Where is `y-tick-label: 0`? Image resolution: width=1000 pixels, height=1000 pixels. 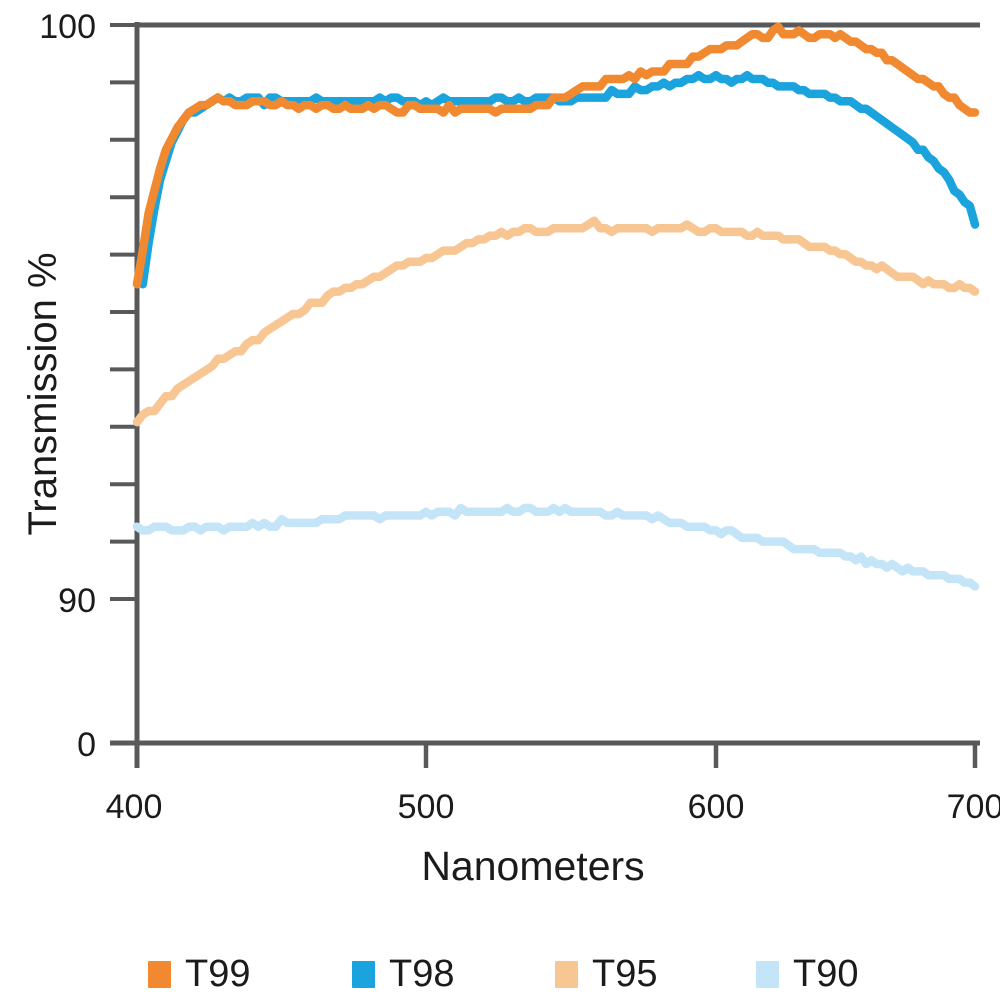
y-tick-label: 0 is located at coordinates (86, 745).